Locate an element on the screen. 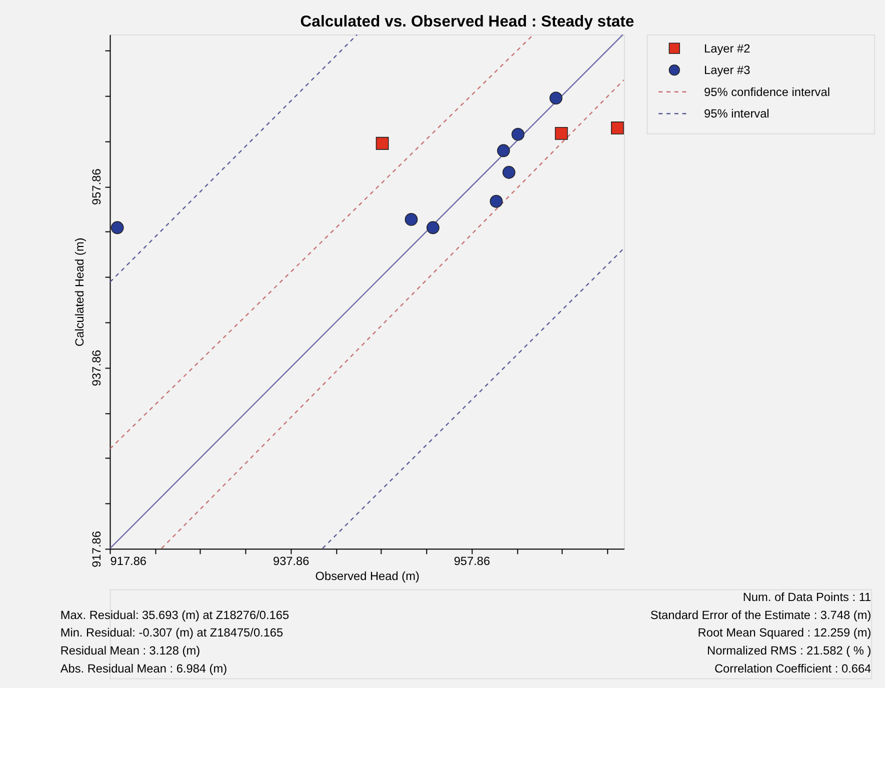  x-tick-label: 957.86 is located at coordinates (472, 561).